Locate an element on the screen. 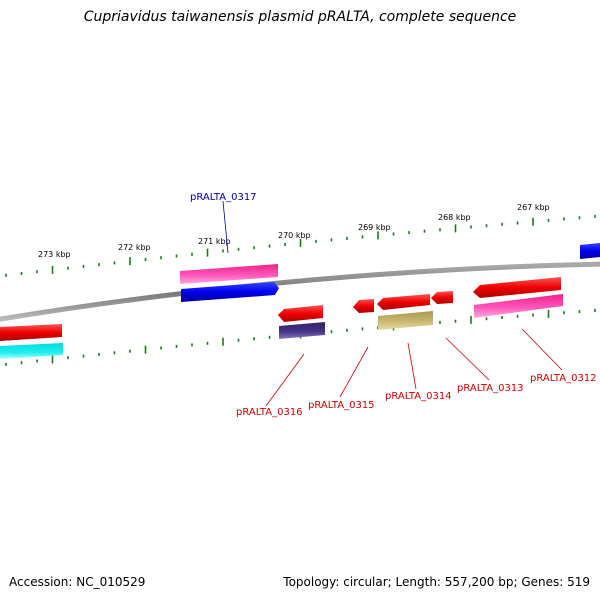  scale-label-269: 269 kbp is located at coordinates (374, 227).